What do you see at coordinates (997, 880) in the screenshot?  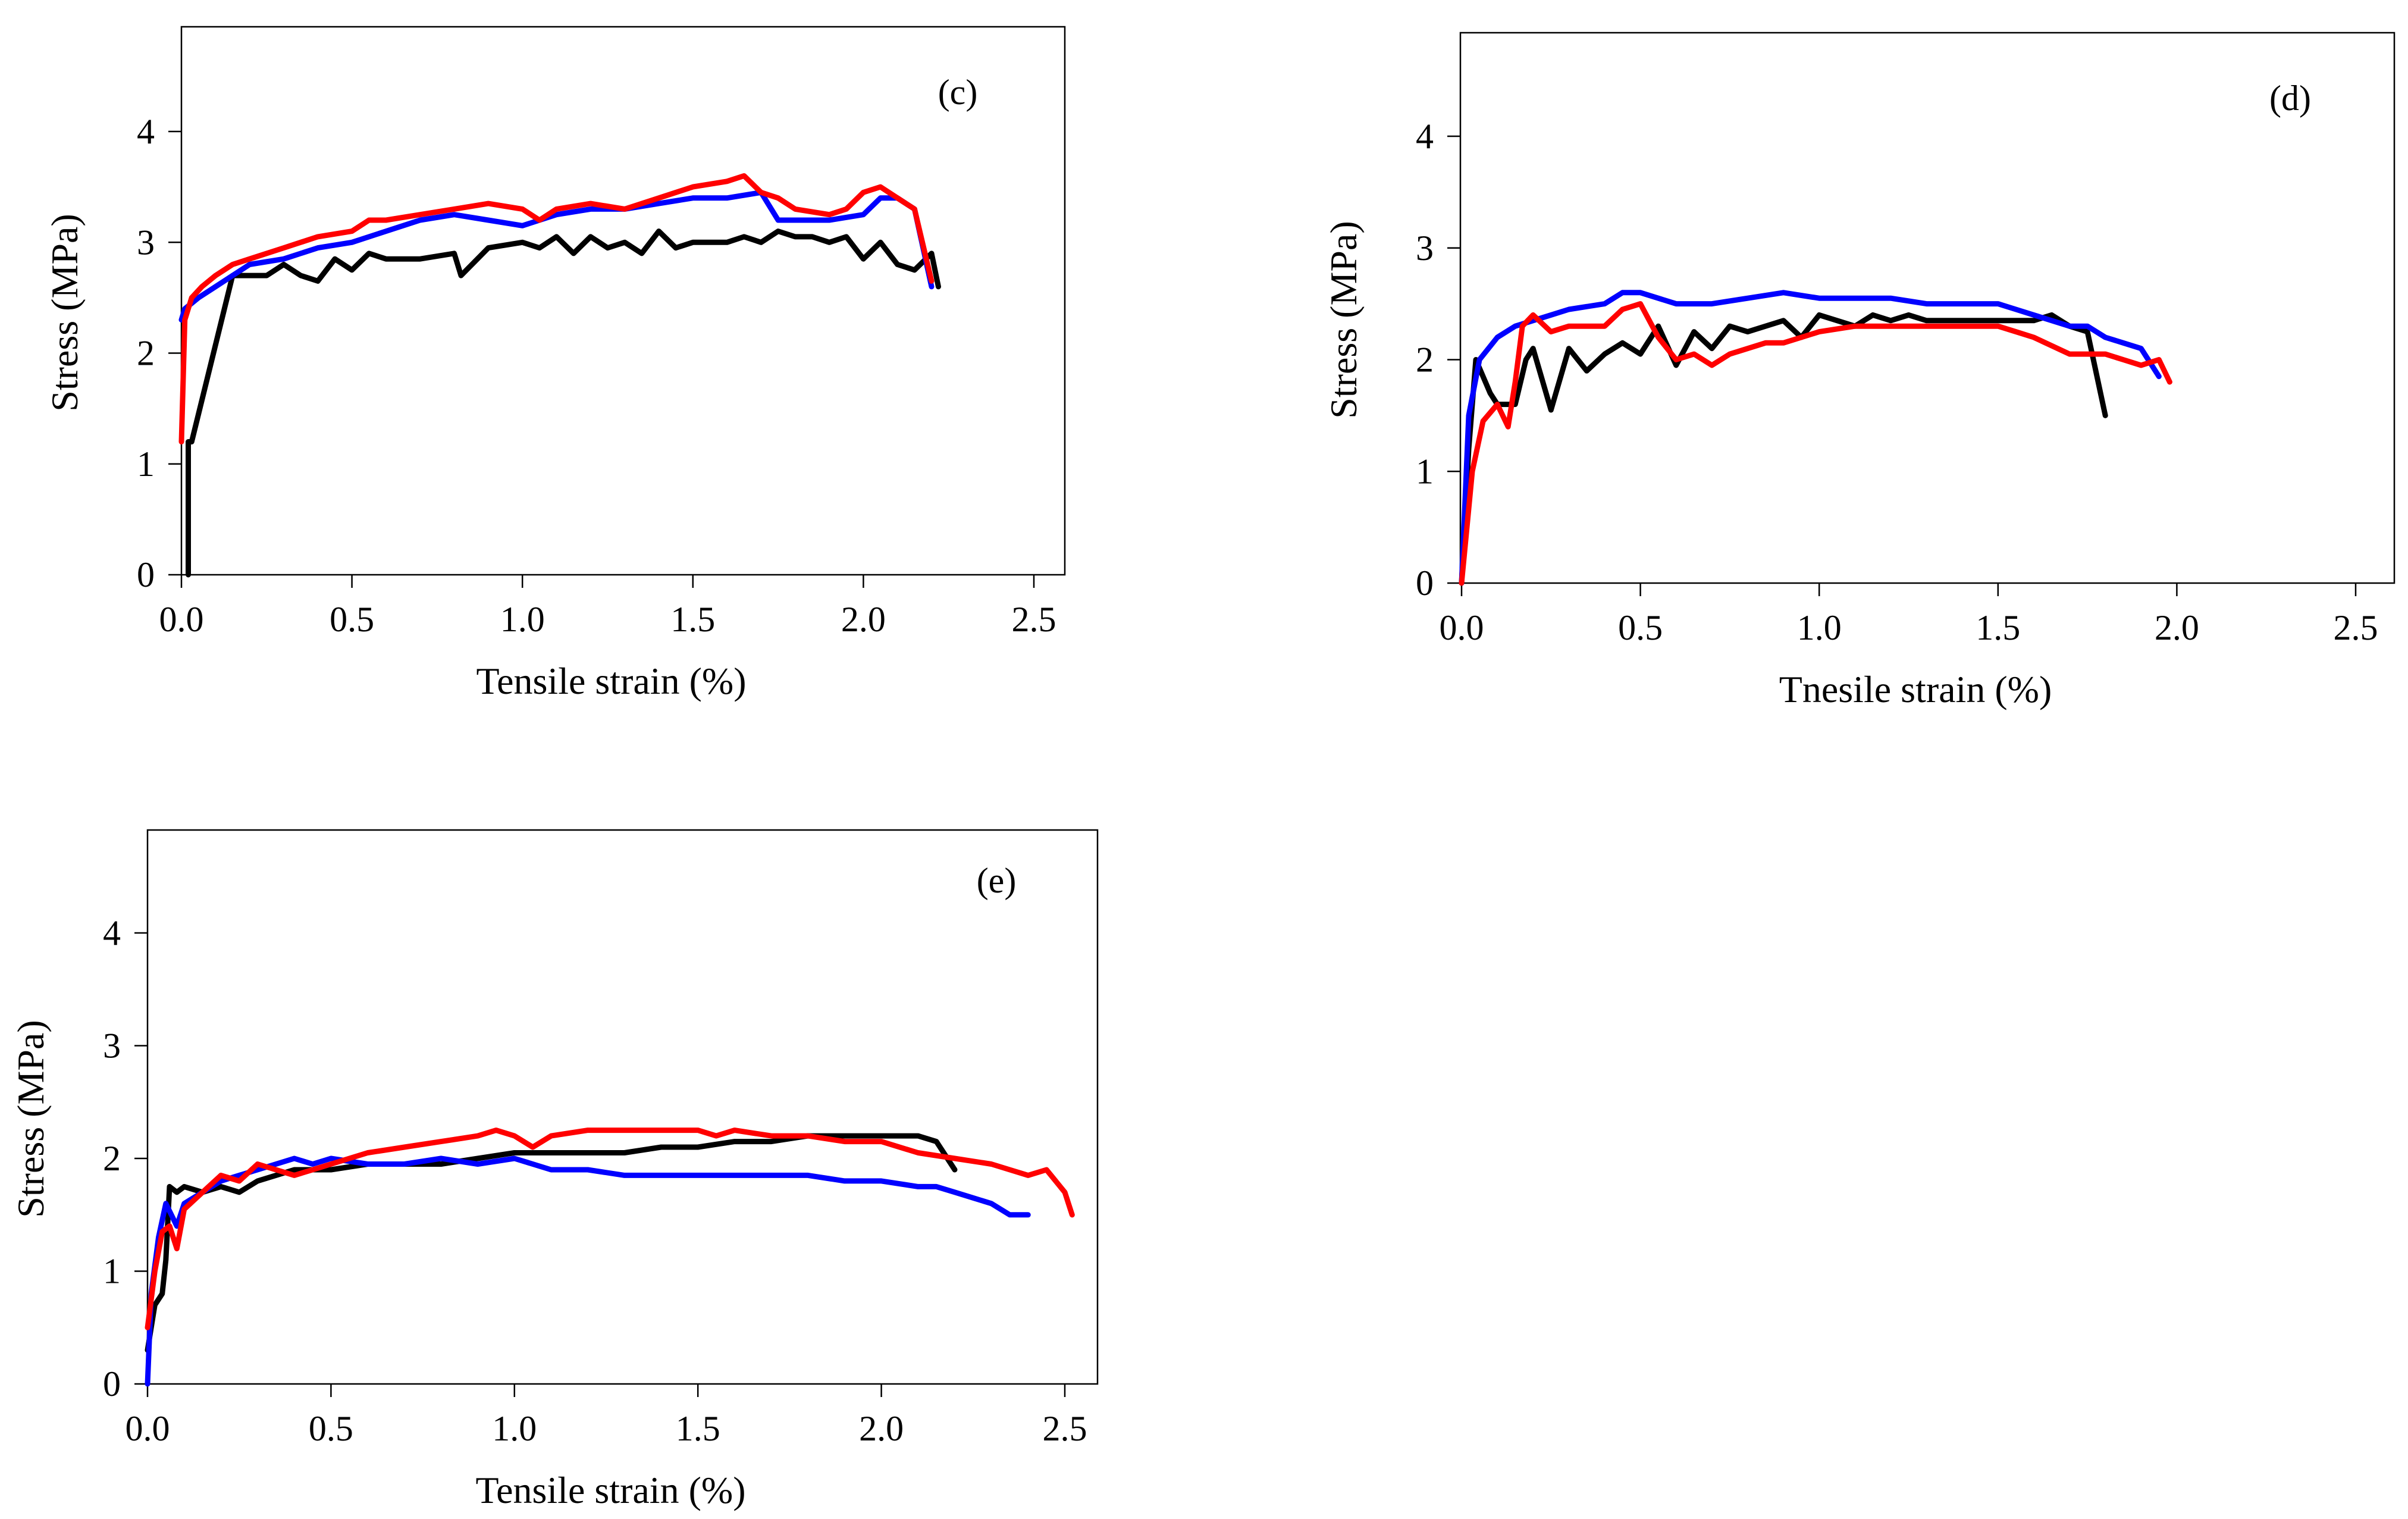 I see `panel-label: (e)` at bounding box center [997, 880].